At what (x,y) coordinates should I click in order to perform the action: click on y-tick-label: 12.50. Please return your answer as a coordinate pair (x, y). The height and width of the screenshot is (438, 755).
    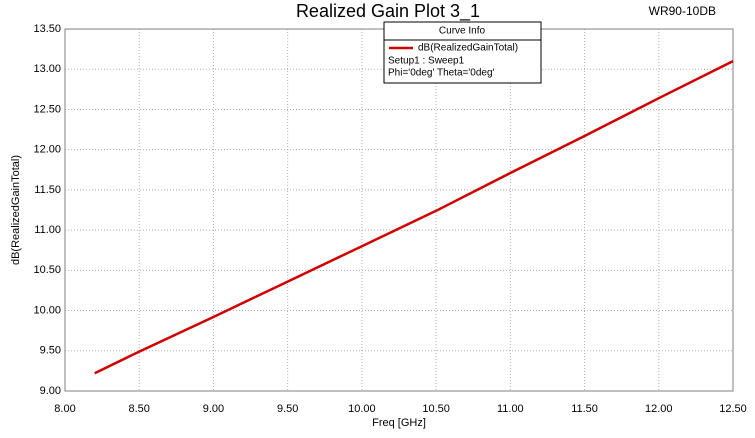
    Looking at the image, I should click on (47, 109).